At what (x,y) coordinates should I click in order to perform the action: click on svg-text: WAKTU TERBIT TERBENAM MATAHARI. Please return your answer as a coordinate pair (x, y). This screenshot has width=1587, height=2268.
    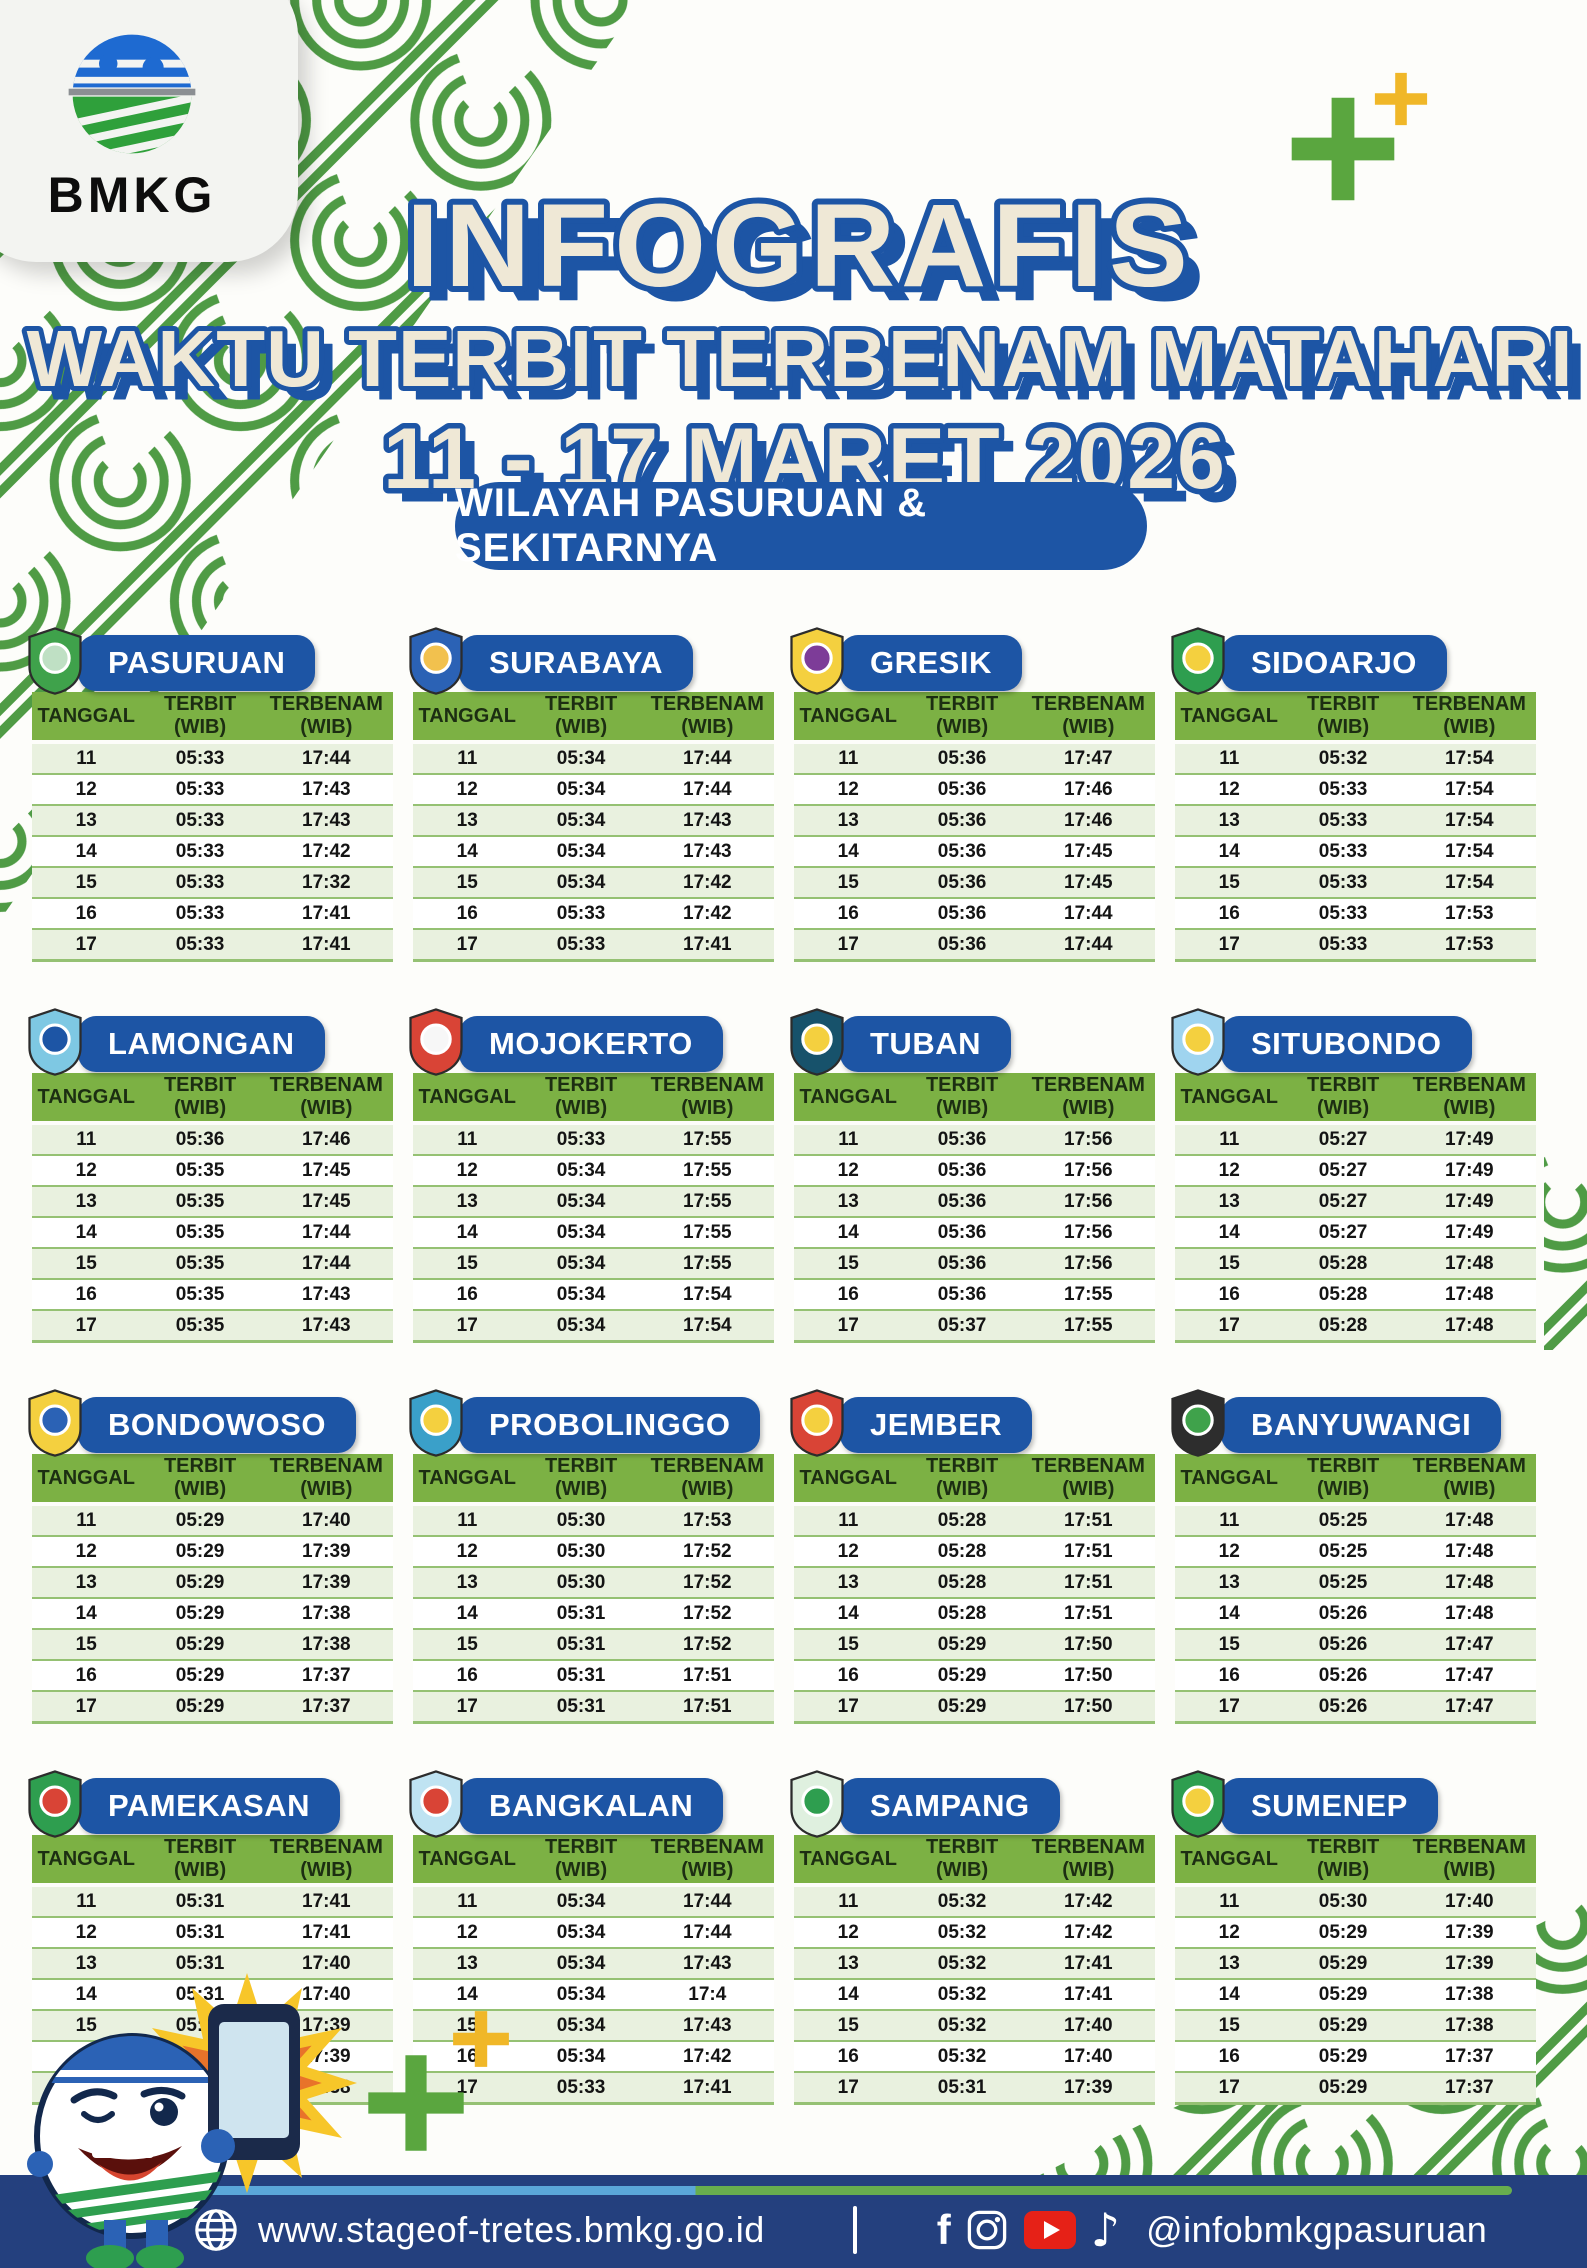
    Looking at the image, I should click on (800, 358).